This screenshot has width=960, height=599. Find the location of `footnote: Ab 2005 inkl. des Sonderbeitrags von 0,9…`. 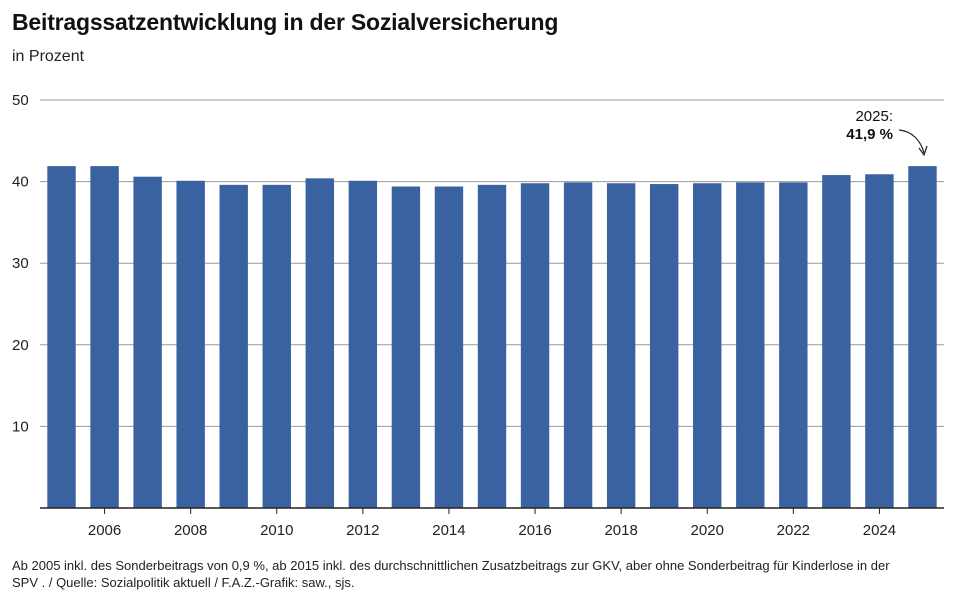

footnote: Ab 2005 inkl. des Sonderbeitrags von 0,9… is located at coordinates (477, 574).